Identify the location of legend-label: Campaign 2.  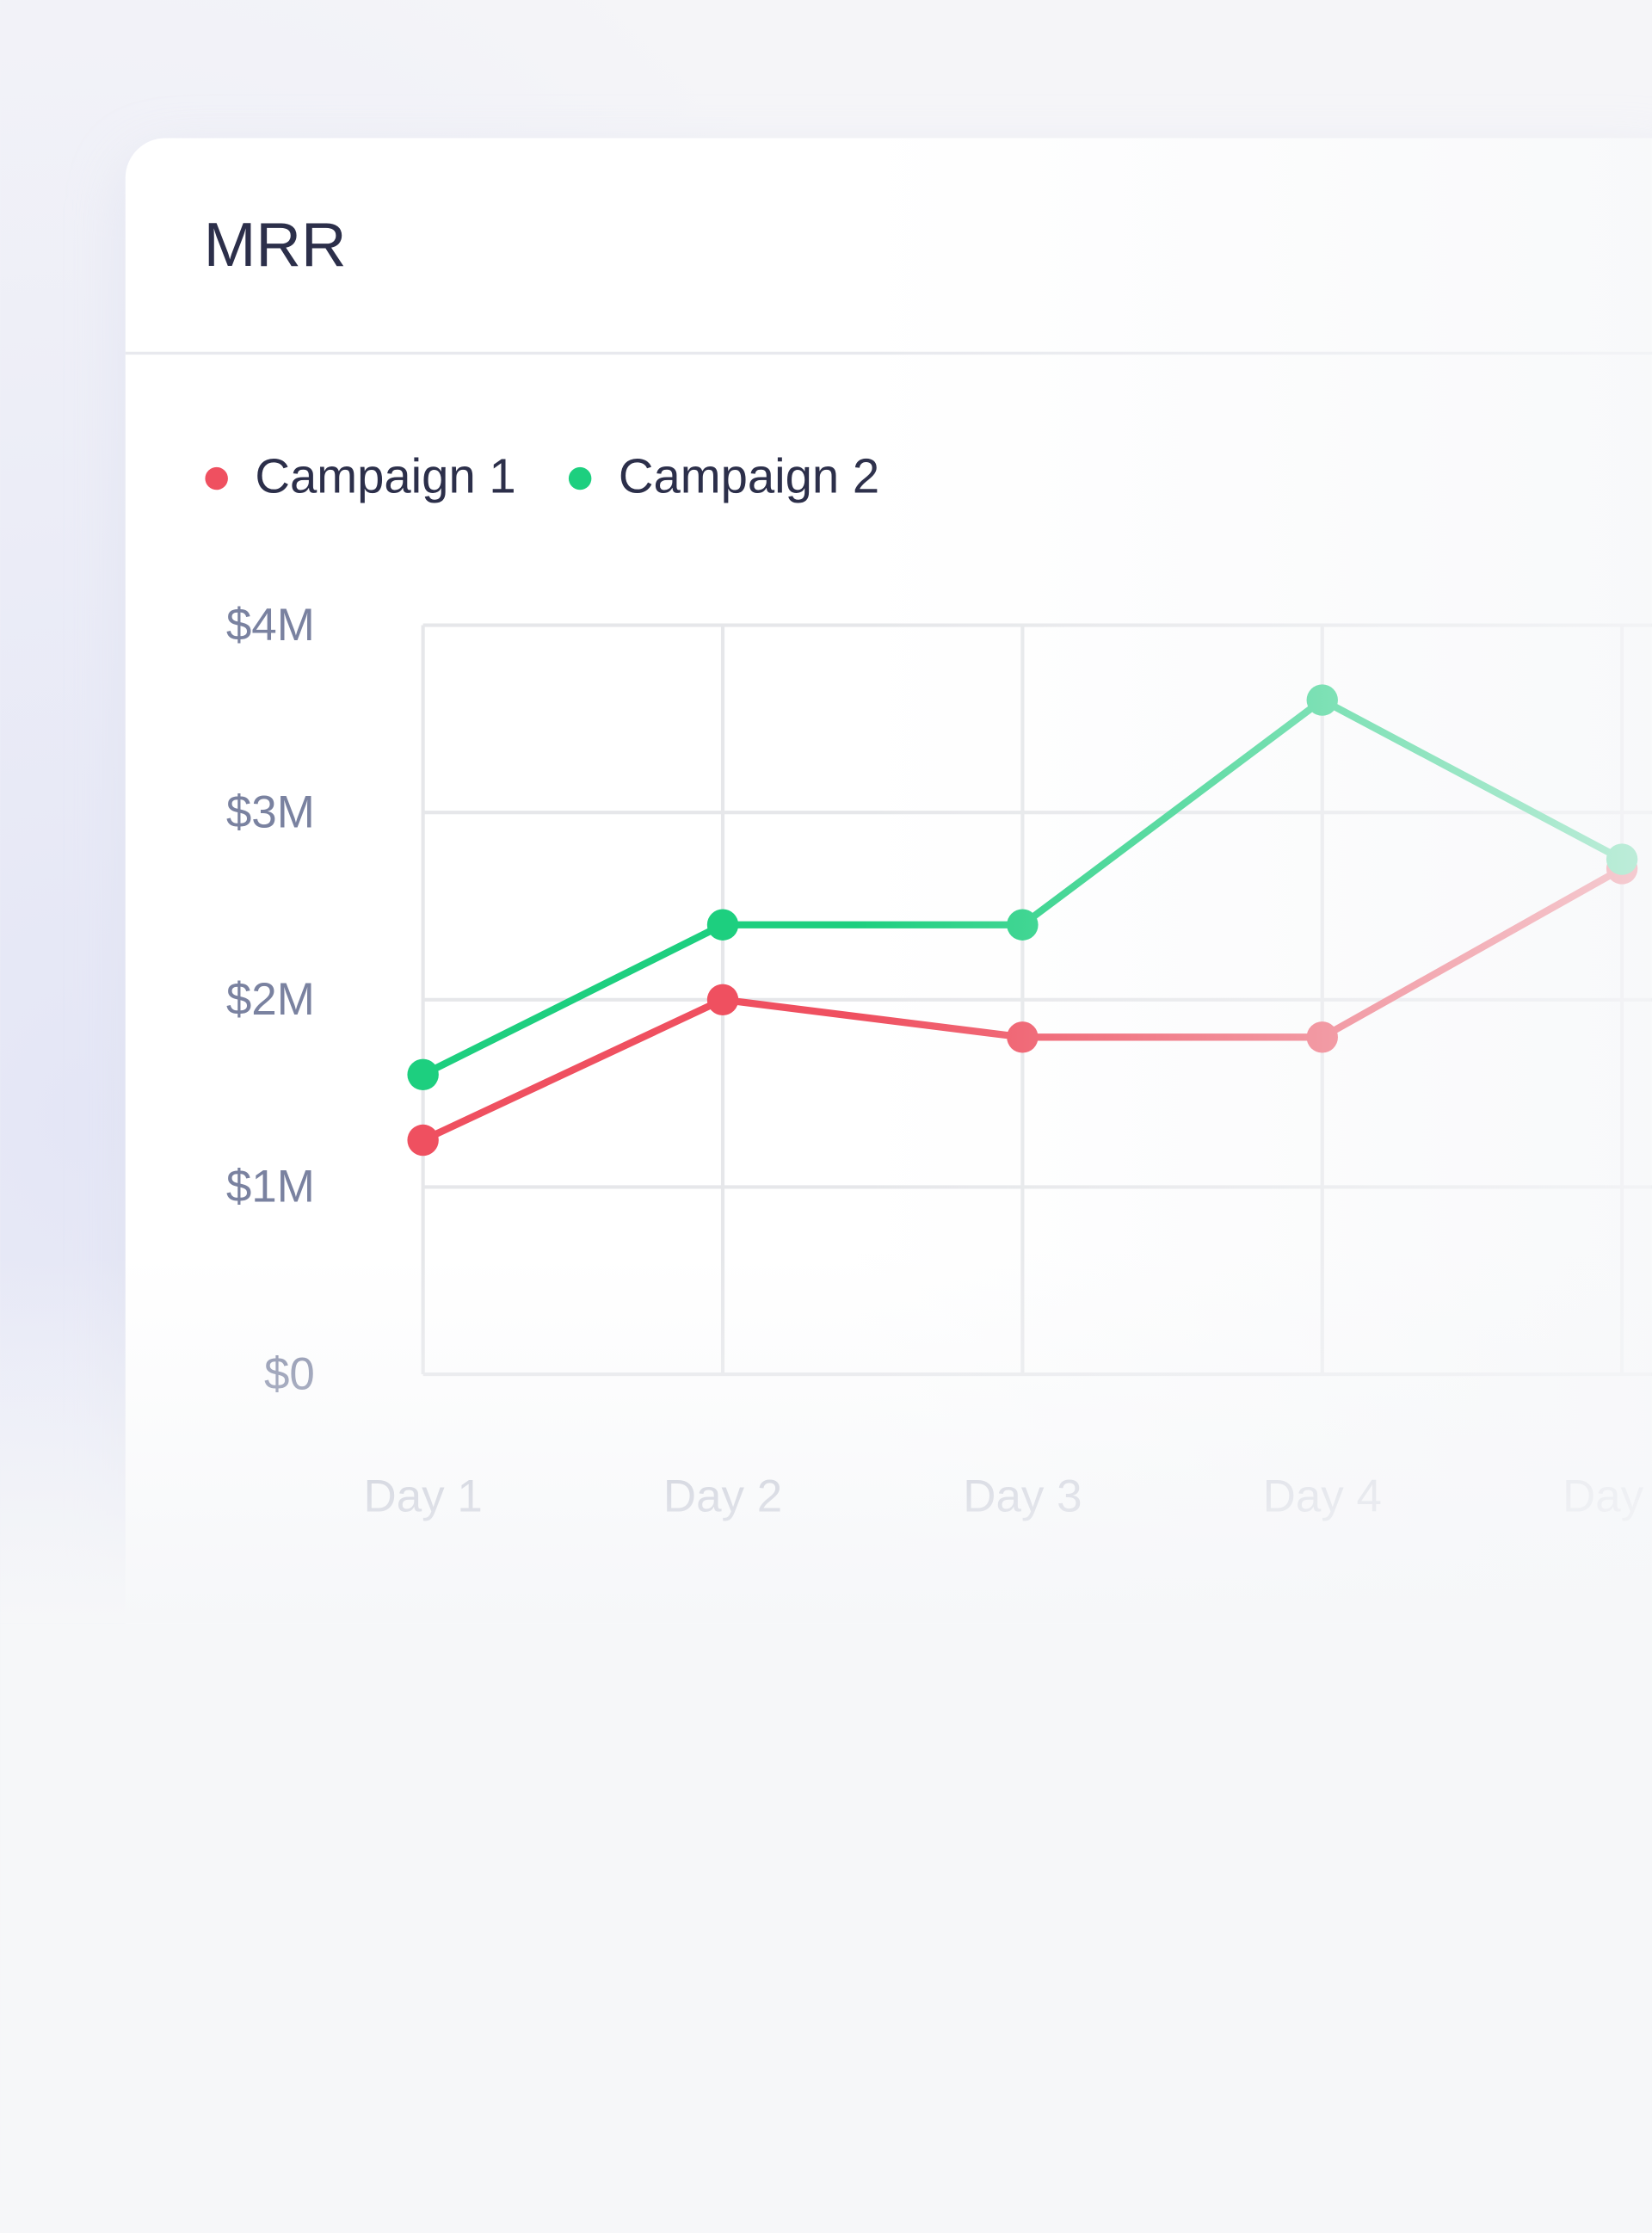
(749, 476).